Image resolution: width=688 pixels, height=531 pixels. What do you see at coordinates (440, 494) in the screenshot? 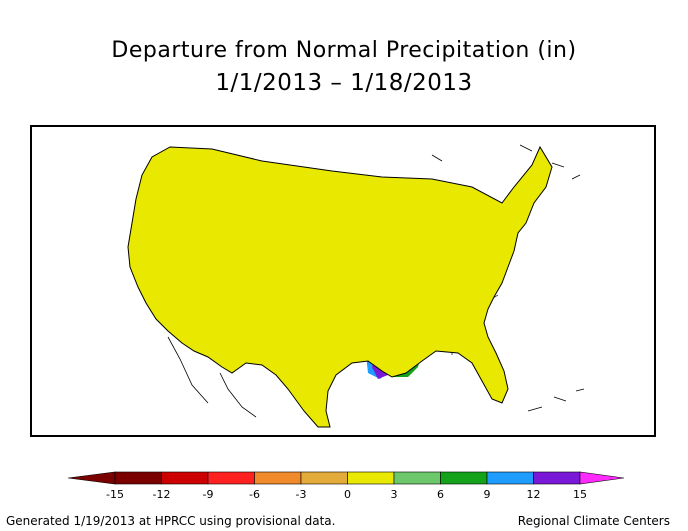
I see `legend-tick-label: 6` at bounding box center [440, 494].